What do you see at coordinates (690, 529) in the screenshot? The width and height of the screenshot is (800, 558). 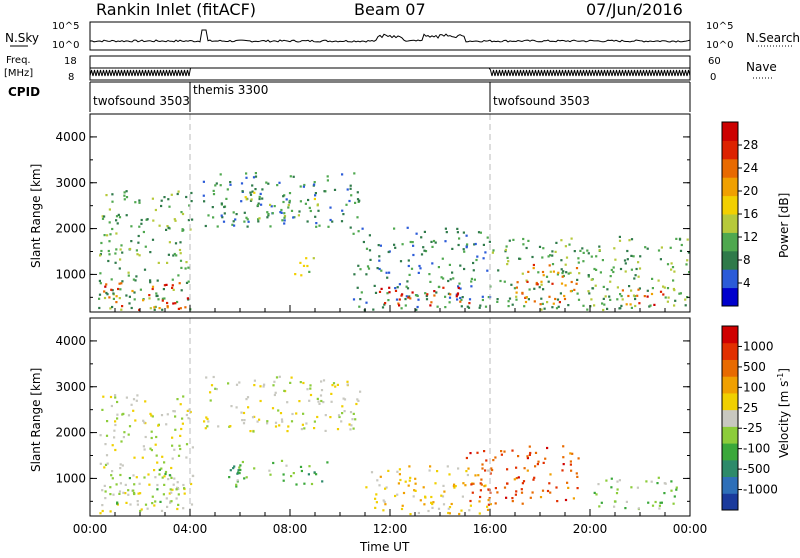 I see `x-tick-label: 00:00` at bounding box center [690, 529].